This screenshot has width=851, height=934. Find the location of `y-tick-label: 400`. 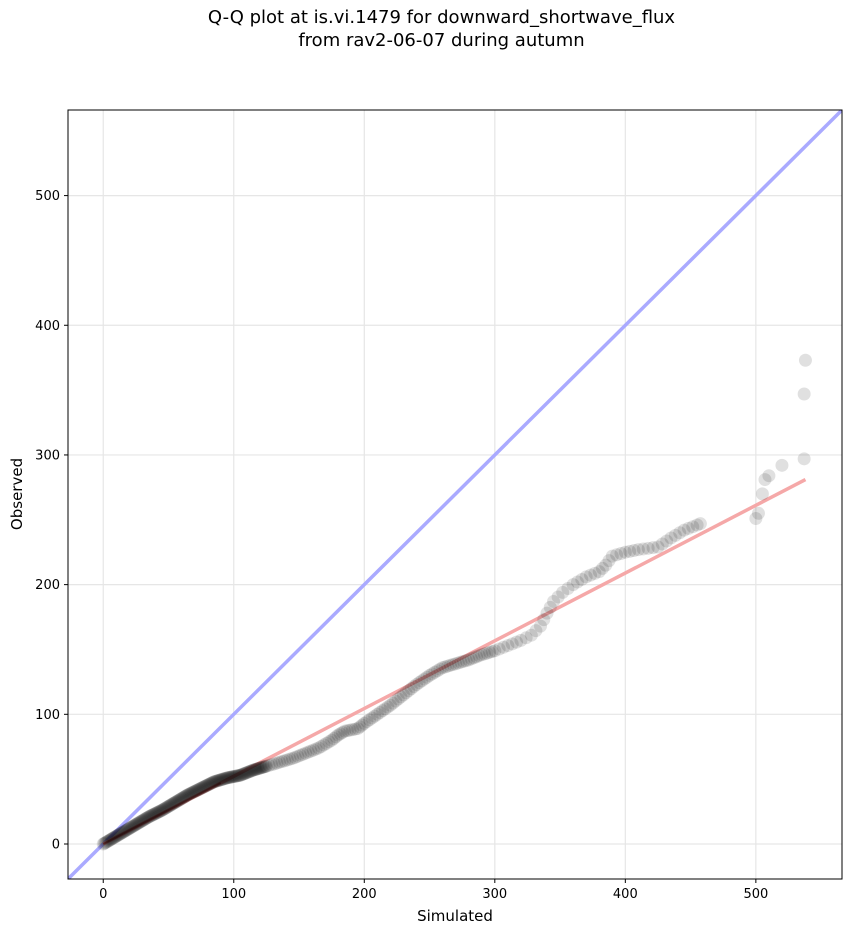

y-tick-label: 400 is located at coordinates (47, 326).